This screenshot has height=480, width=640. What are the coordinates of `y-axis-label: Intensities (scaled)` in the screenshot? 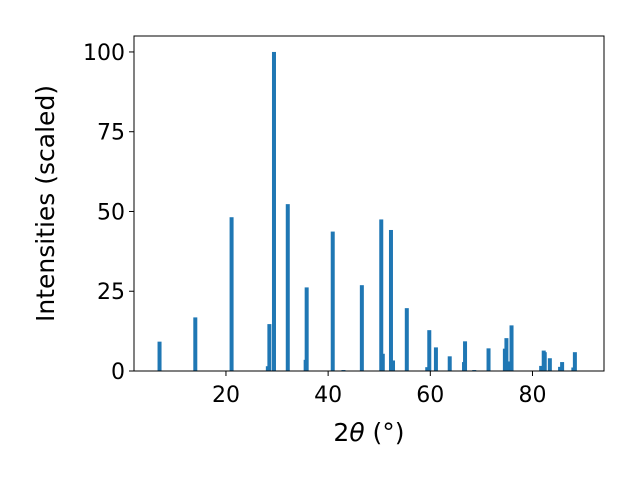 It's located at (45, 203).